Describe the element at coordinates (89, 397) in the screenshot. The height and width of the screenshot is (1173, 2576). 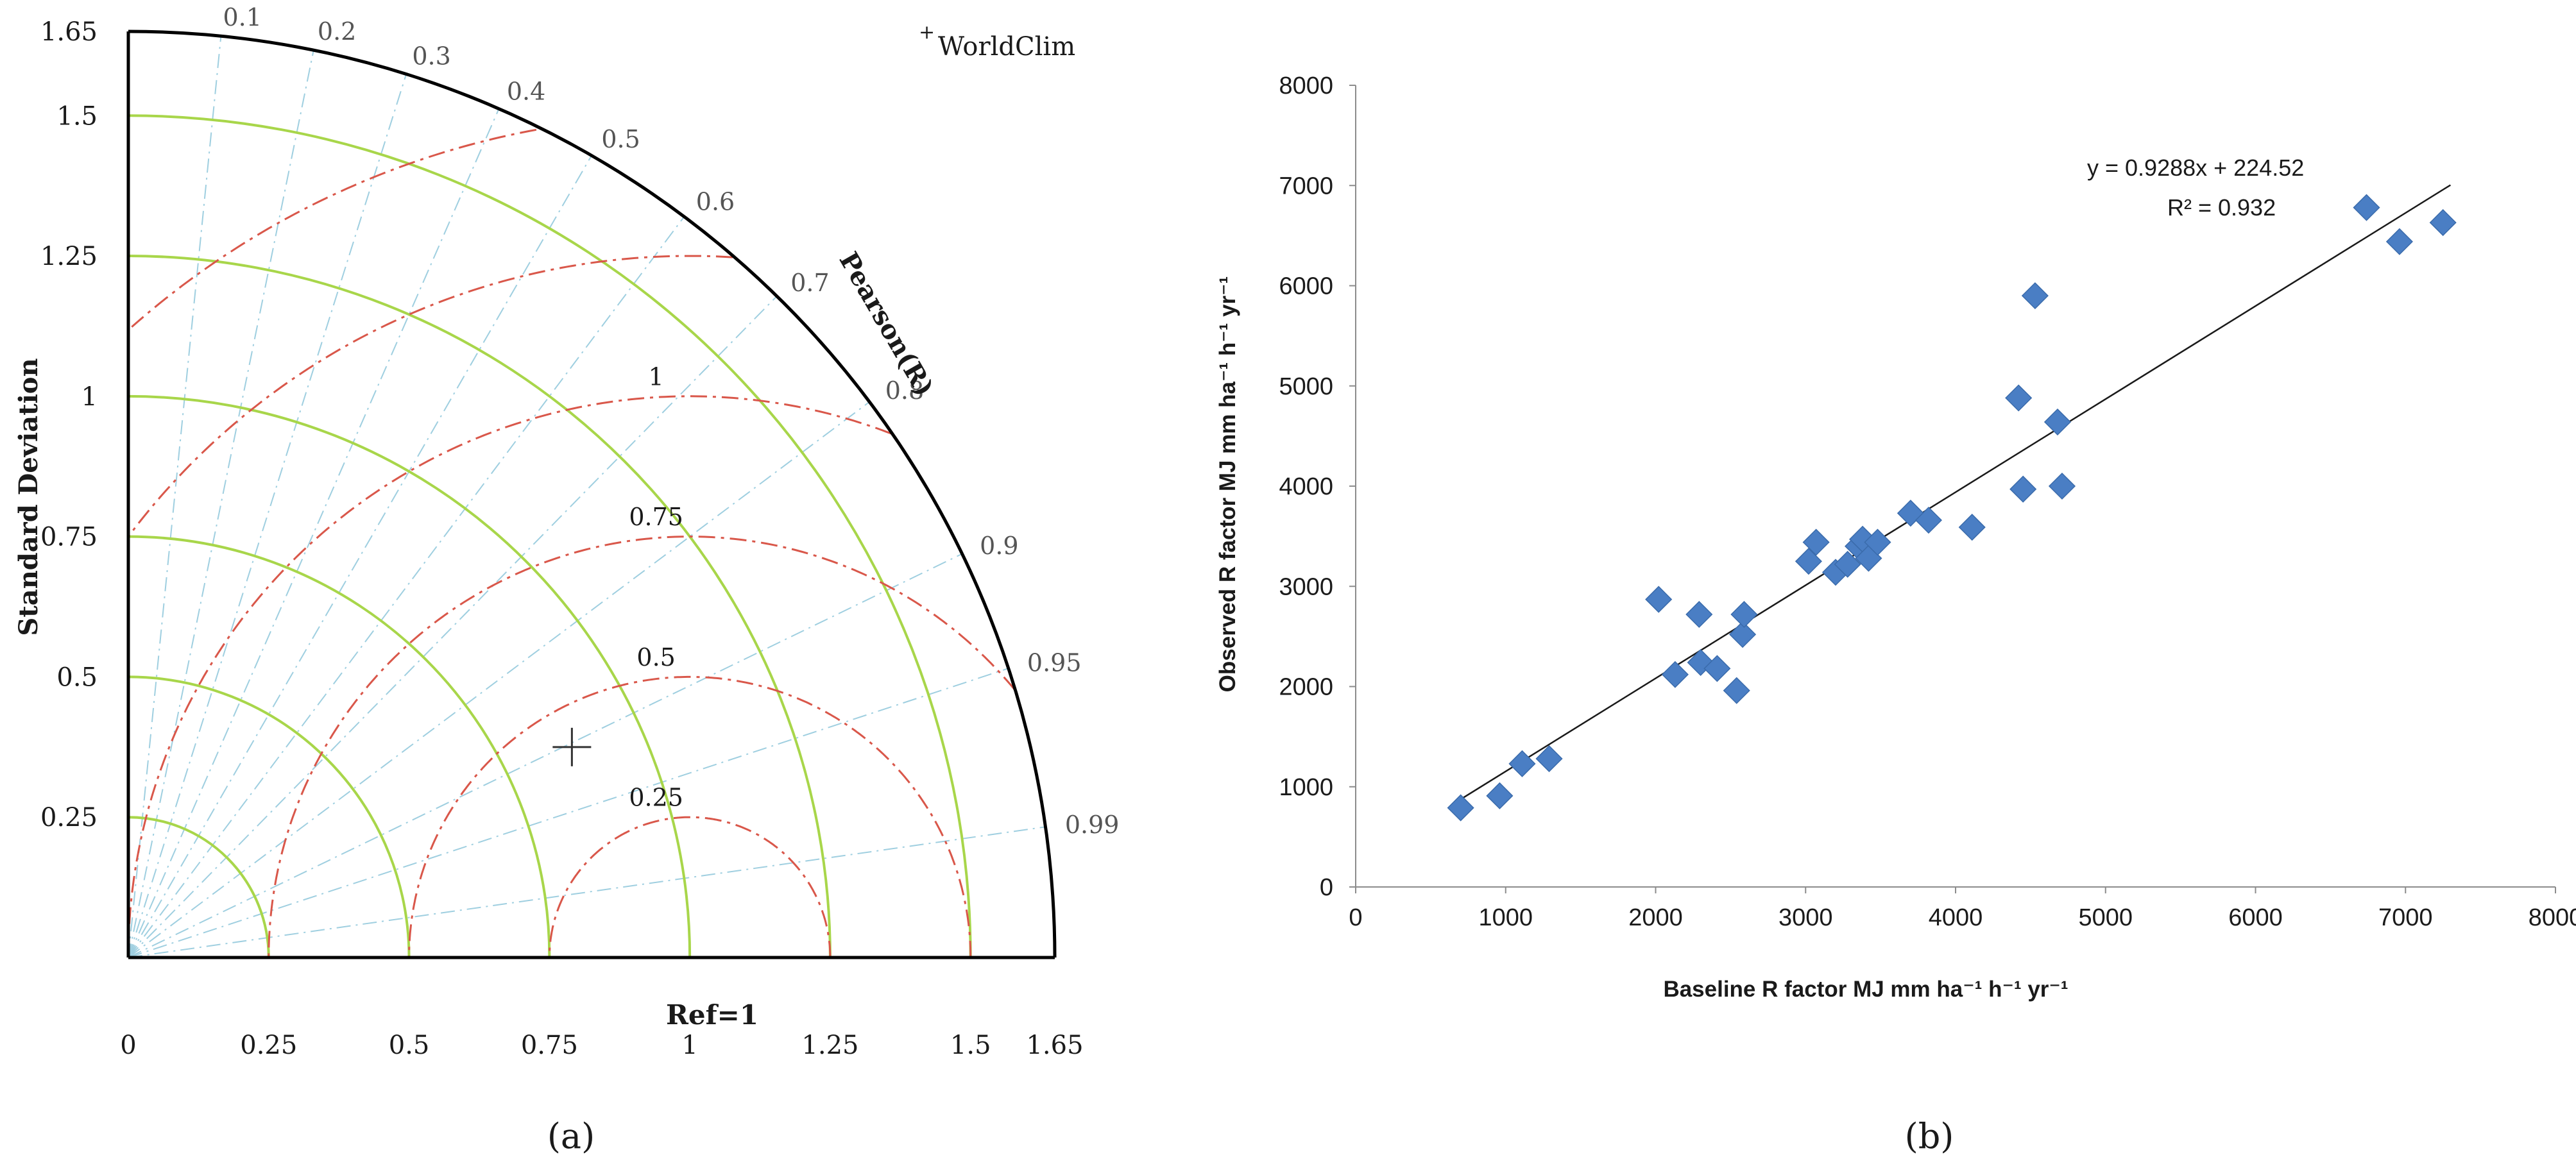
I see `y-tick-label: 1` at that location.